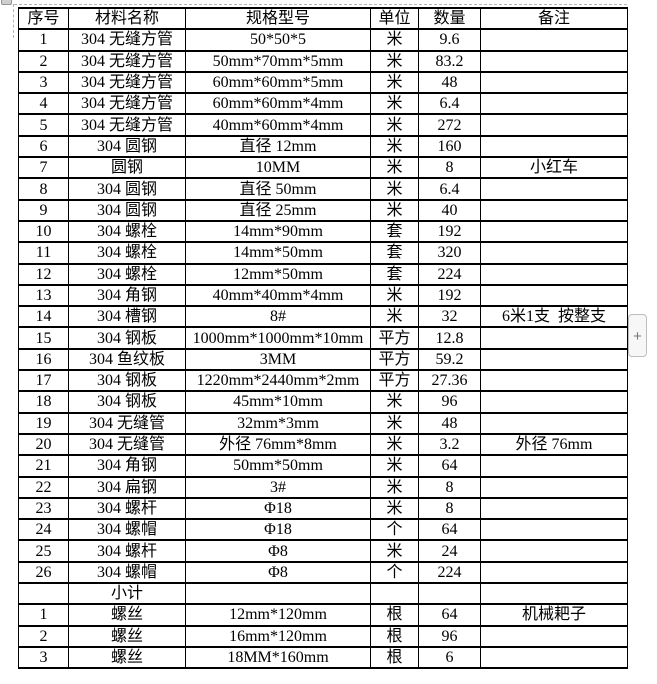  Describe the element at coordinates (278, 381) in the screenshot. I see `cell-spec: 1220mm*2440mm*2mm` at that location.